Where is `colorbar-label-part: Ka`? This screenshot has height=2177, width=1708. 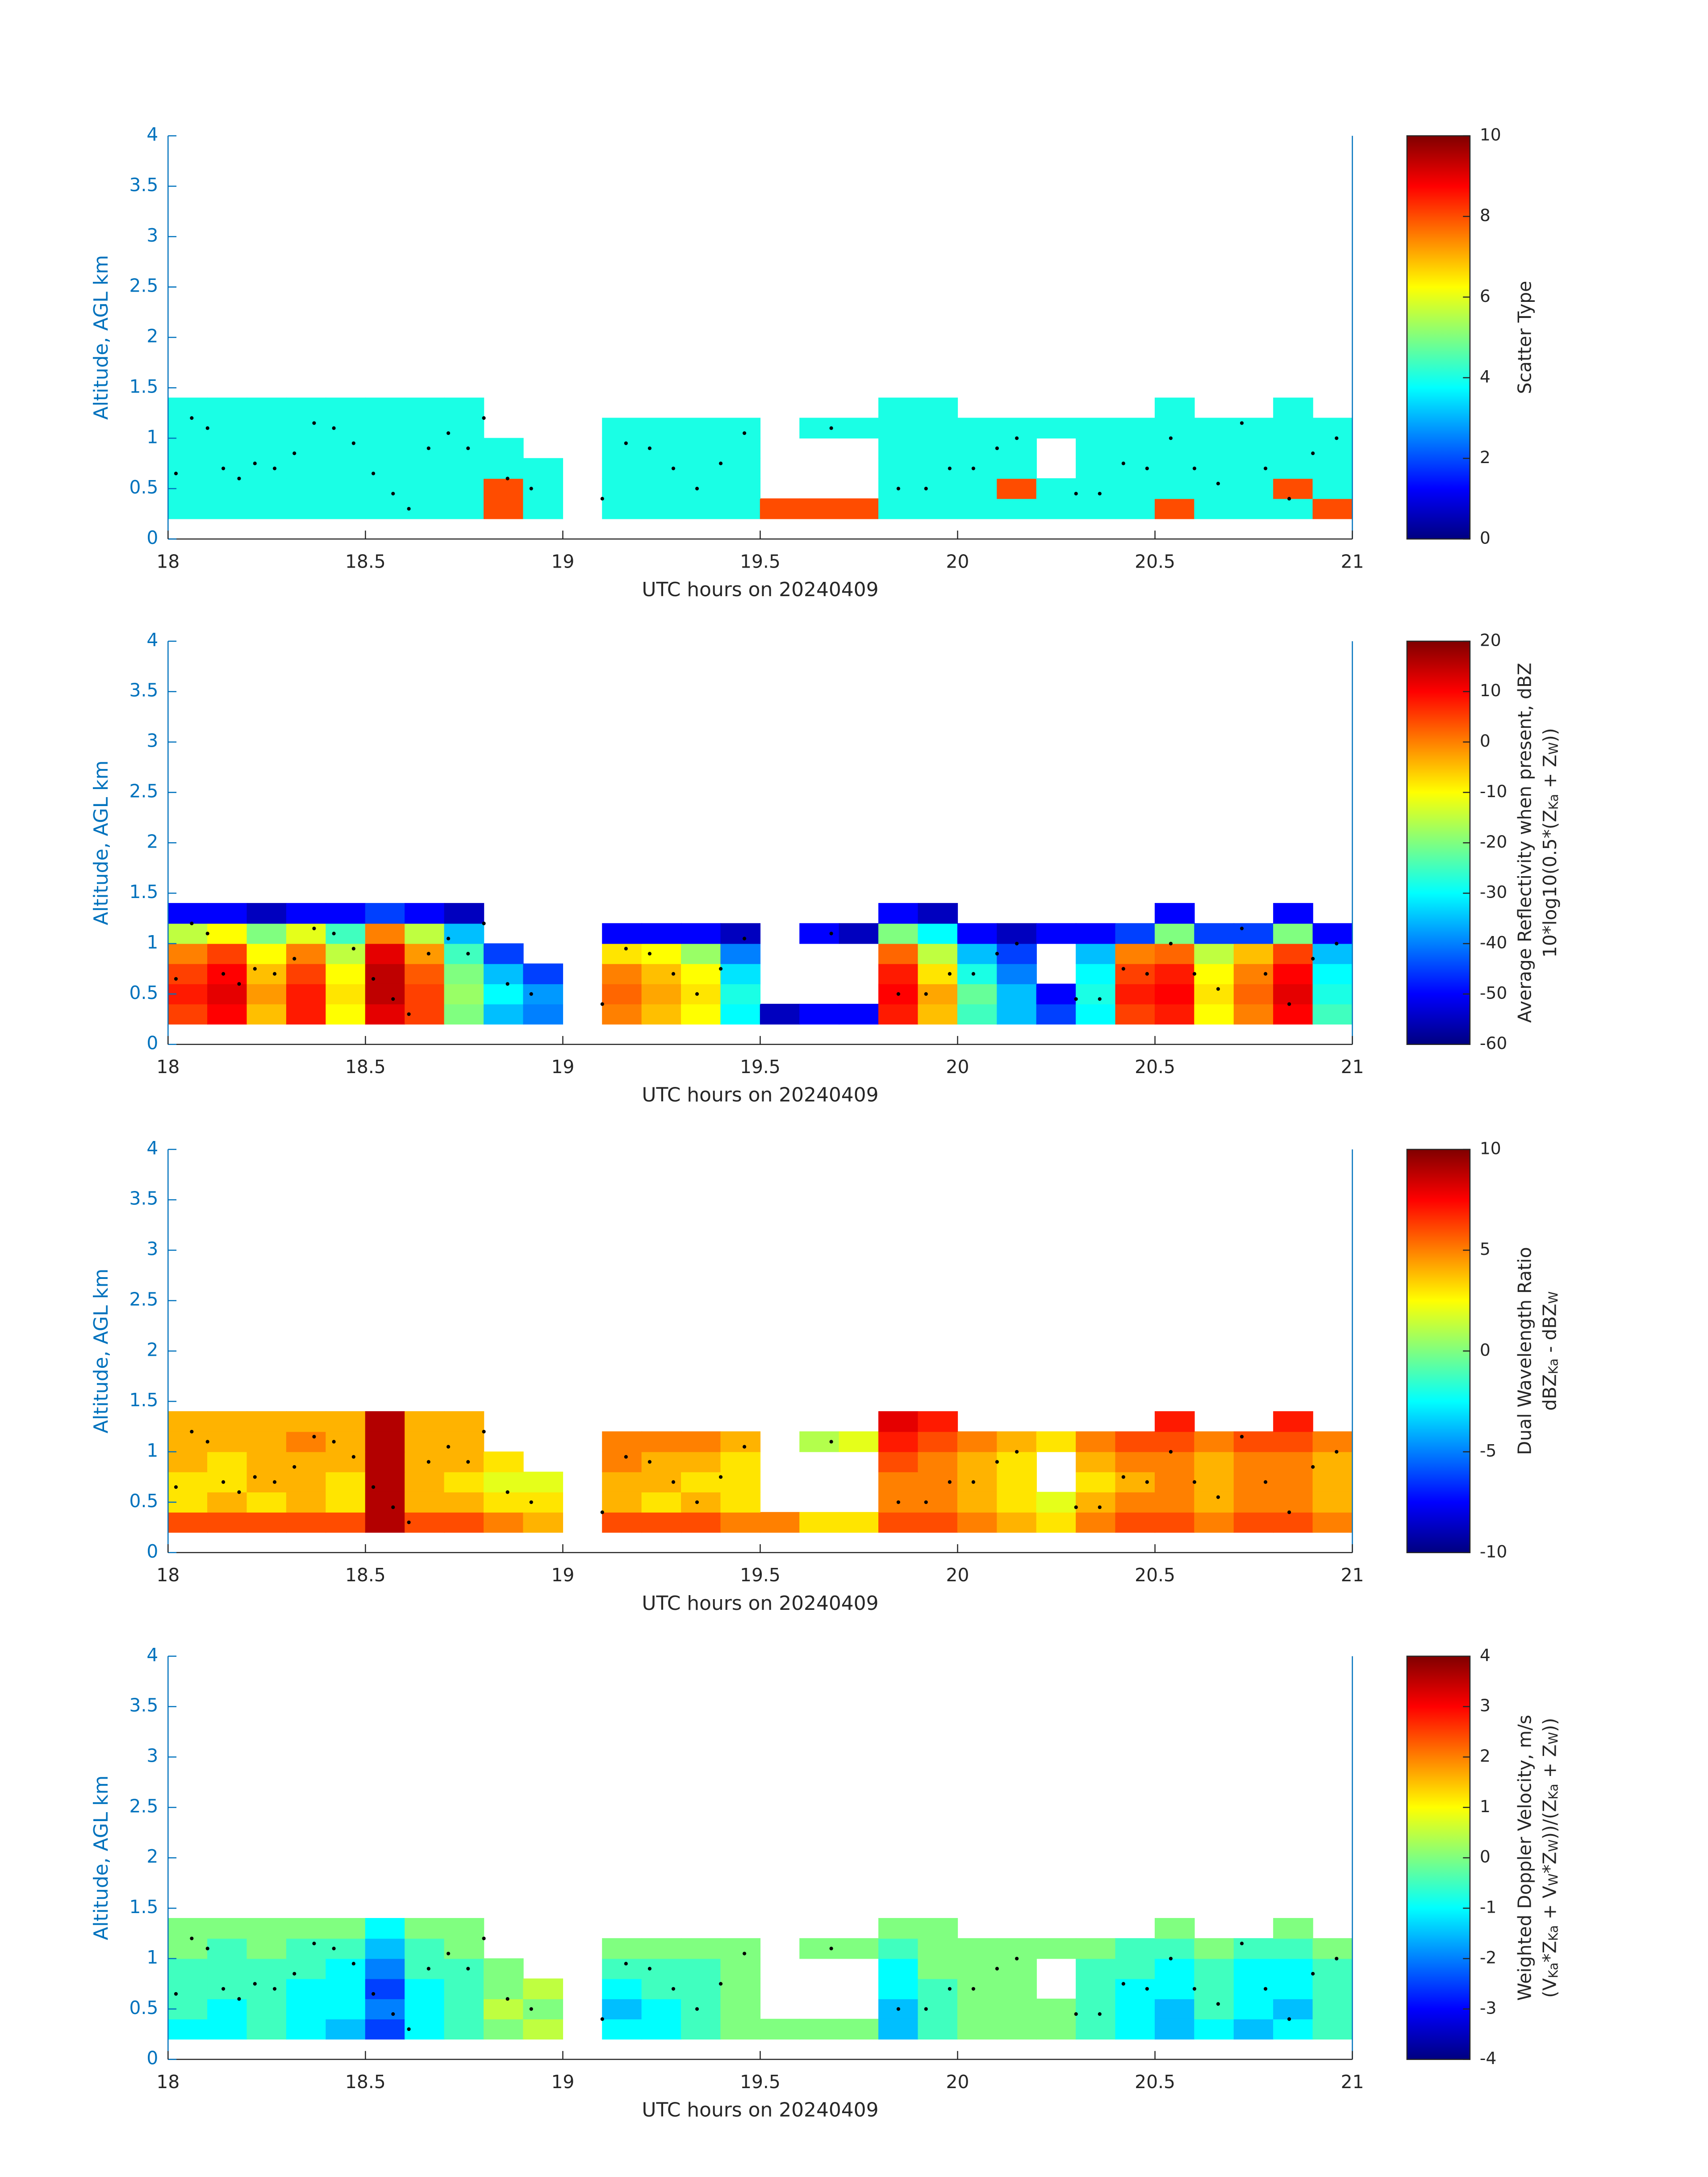 colorbar-label-part: Ka is located at coordinates (1553, 1366).